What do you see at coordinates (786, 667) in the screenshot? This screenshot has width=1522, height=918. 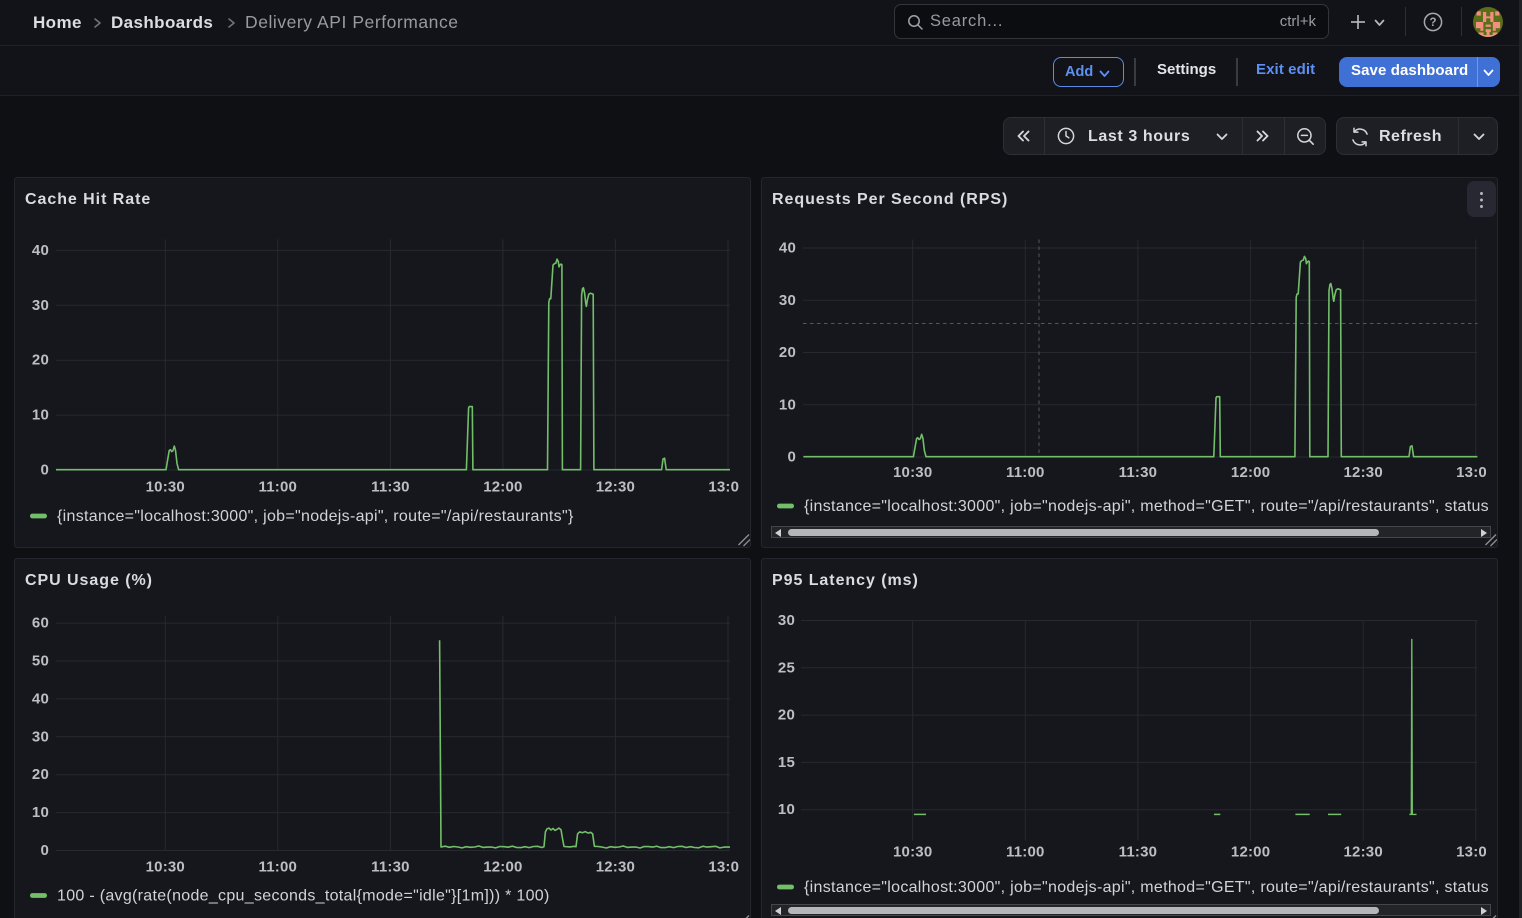 I see `svg-text: 25` at bounding box center [786, 667].